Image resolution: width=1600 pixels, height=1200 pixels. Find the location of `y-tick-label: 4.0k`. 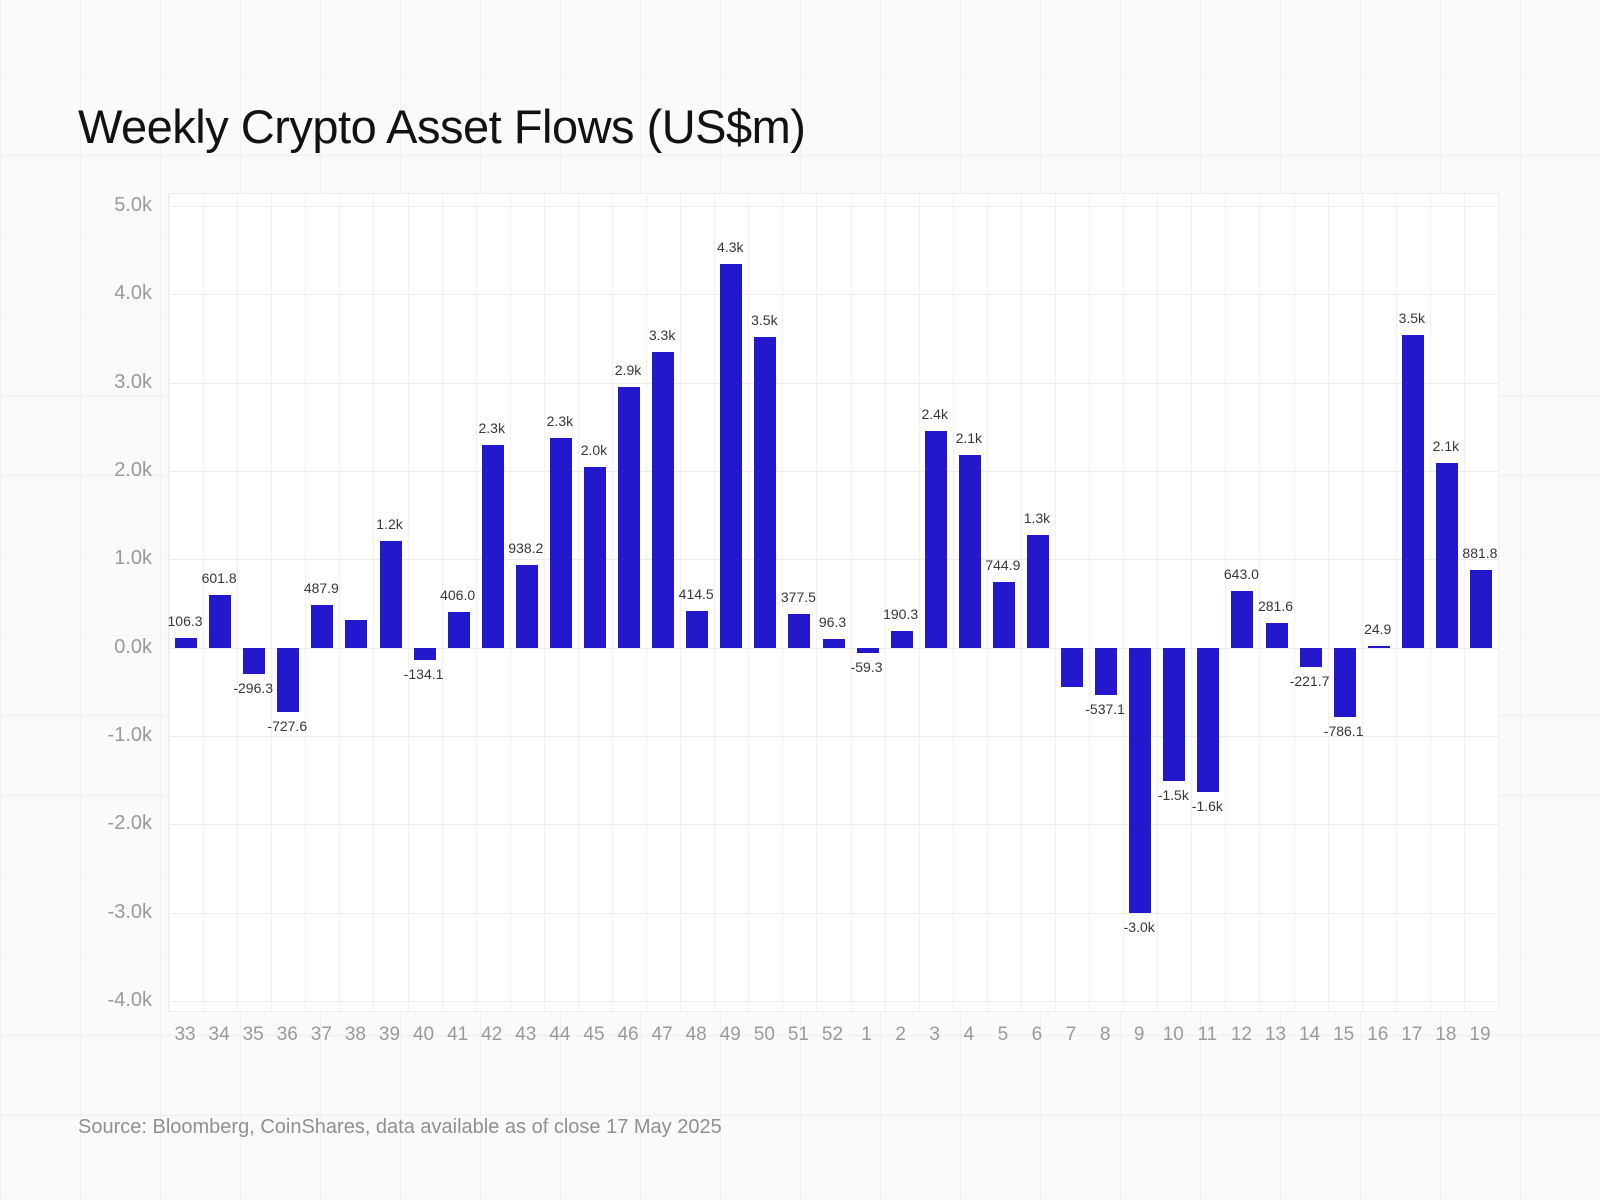

y-tick-label: 4.0k is located at coordinates (133, 293).